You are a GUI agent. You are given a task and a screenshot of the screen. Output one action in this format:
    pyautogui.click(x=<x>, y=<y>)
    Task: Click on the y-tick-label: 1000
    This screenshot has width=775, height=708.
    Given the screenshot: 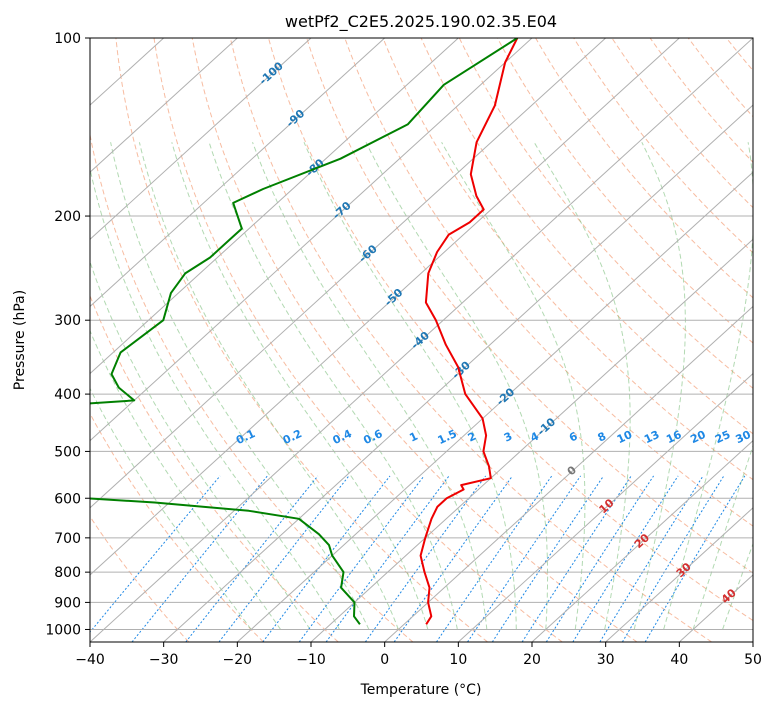 What is the action you would take?
    pyautogui.click(x=63, y=630)
    